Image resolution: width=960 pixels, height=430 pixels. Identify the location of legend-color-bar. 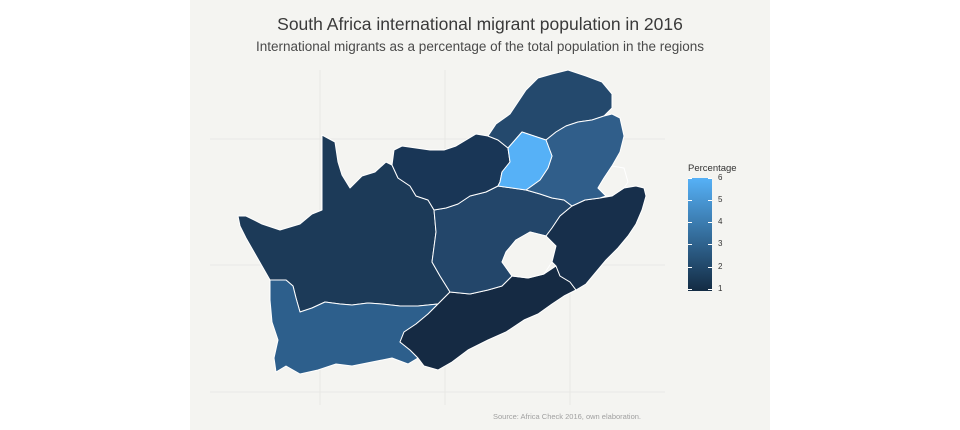
(700, 234).